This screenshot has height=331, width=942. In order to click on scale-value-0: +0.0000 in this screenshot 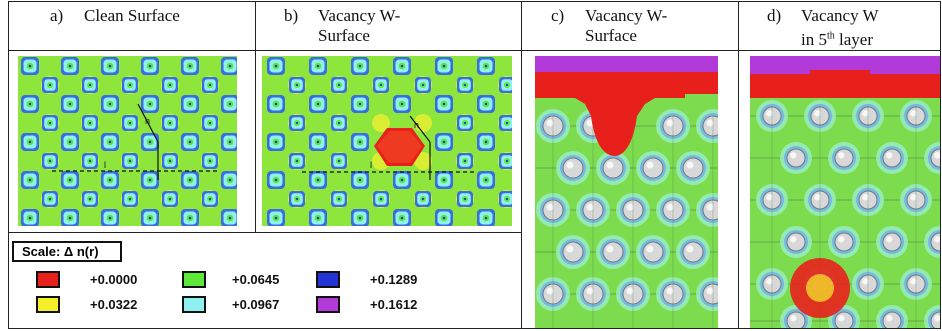, I will do `click(114, 279)`.